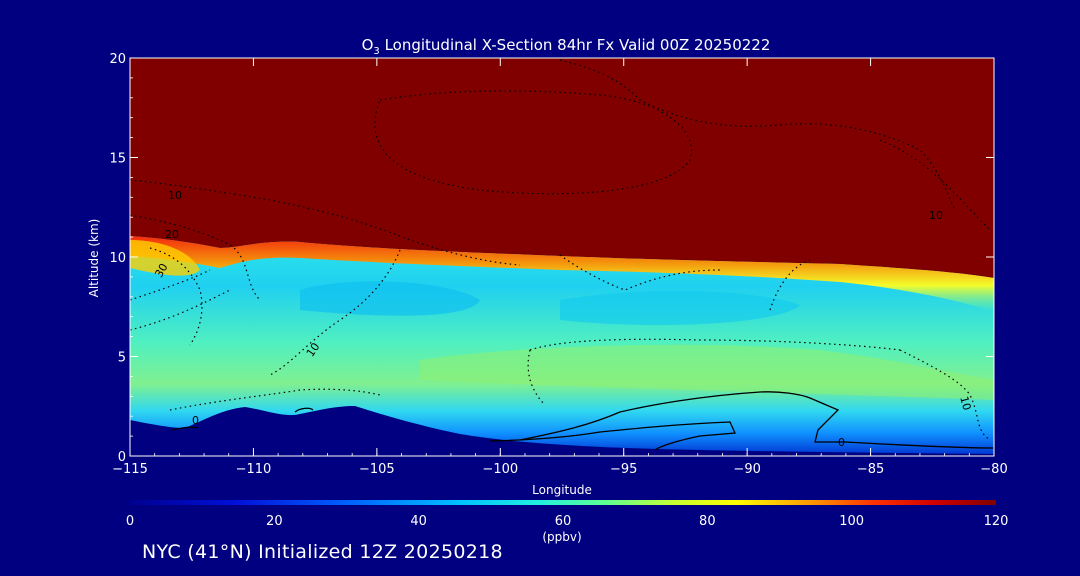  What do you see at coordinates (562, 431) in the screenshot?
I see `terrain` at bounding box center [562, 431].